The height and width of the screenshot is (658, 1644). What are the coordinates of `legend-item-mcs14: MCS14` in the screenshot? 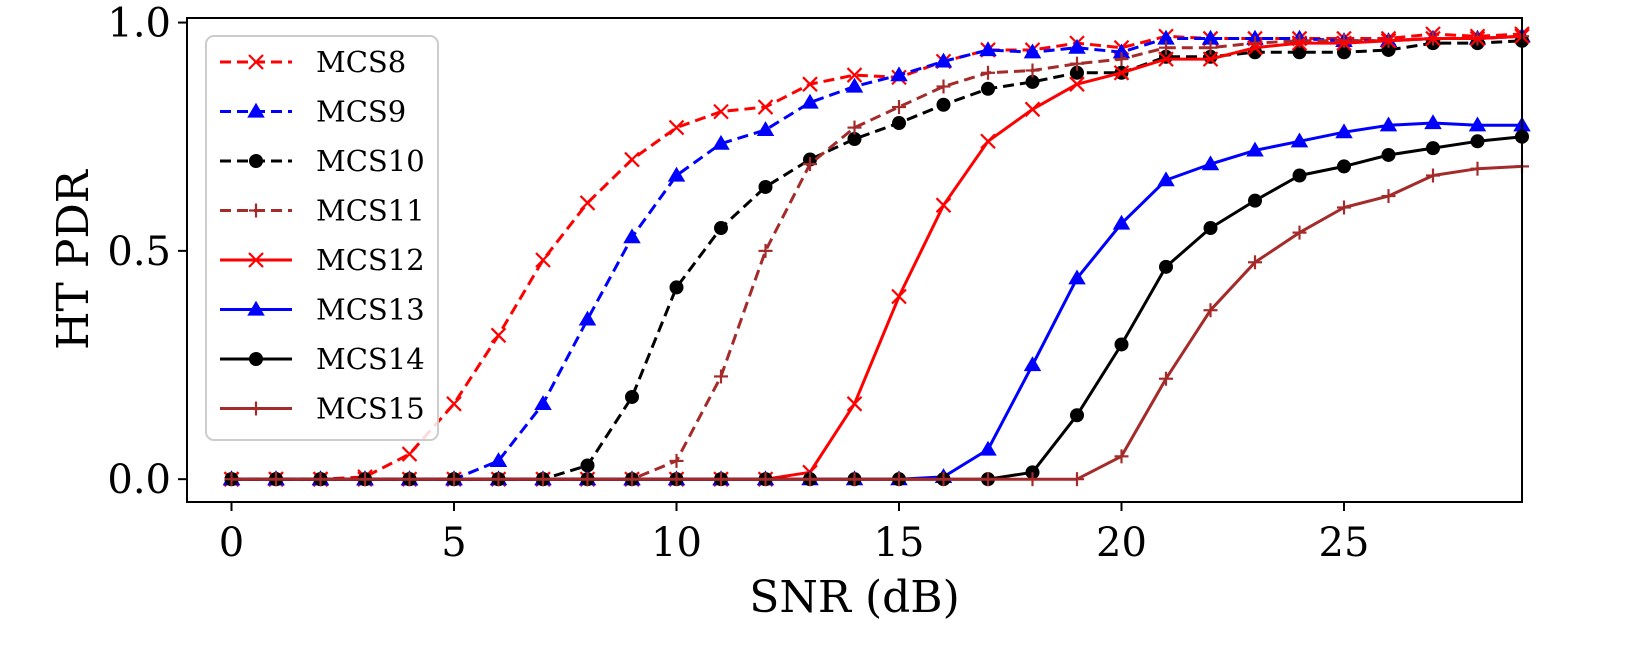 It's located at (322, 359).